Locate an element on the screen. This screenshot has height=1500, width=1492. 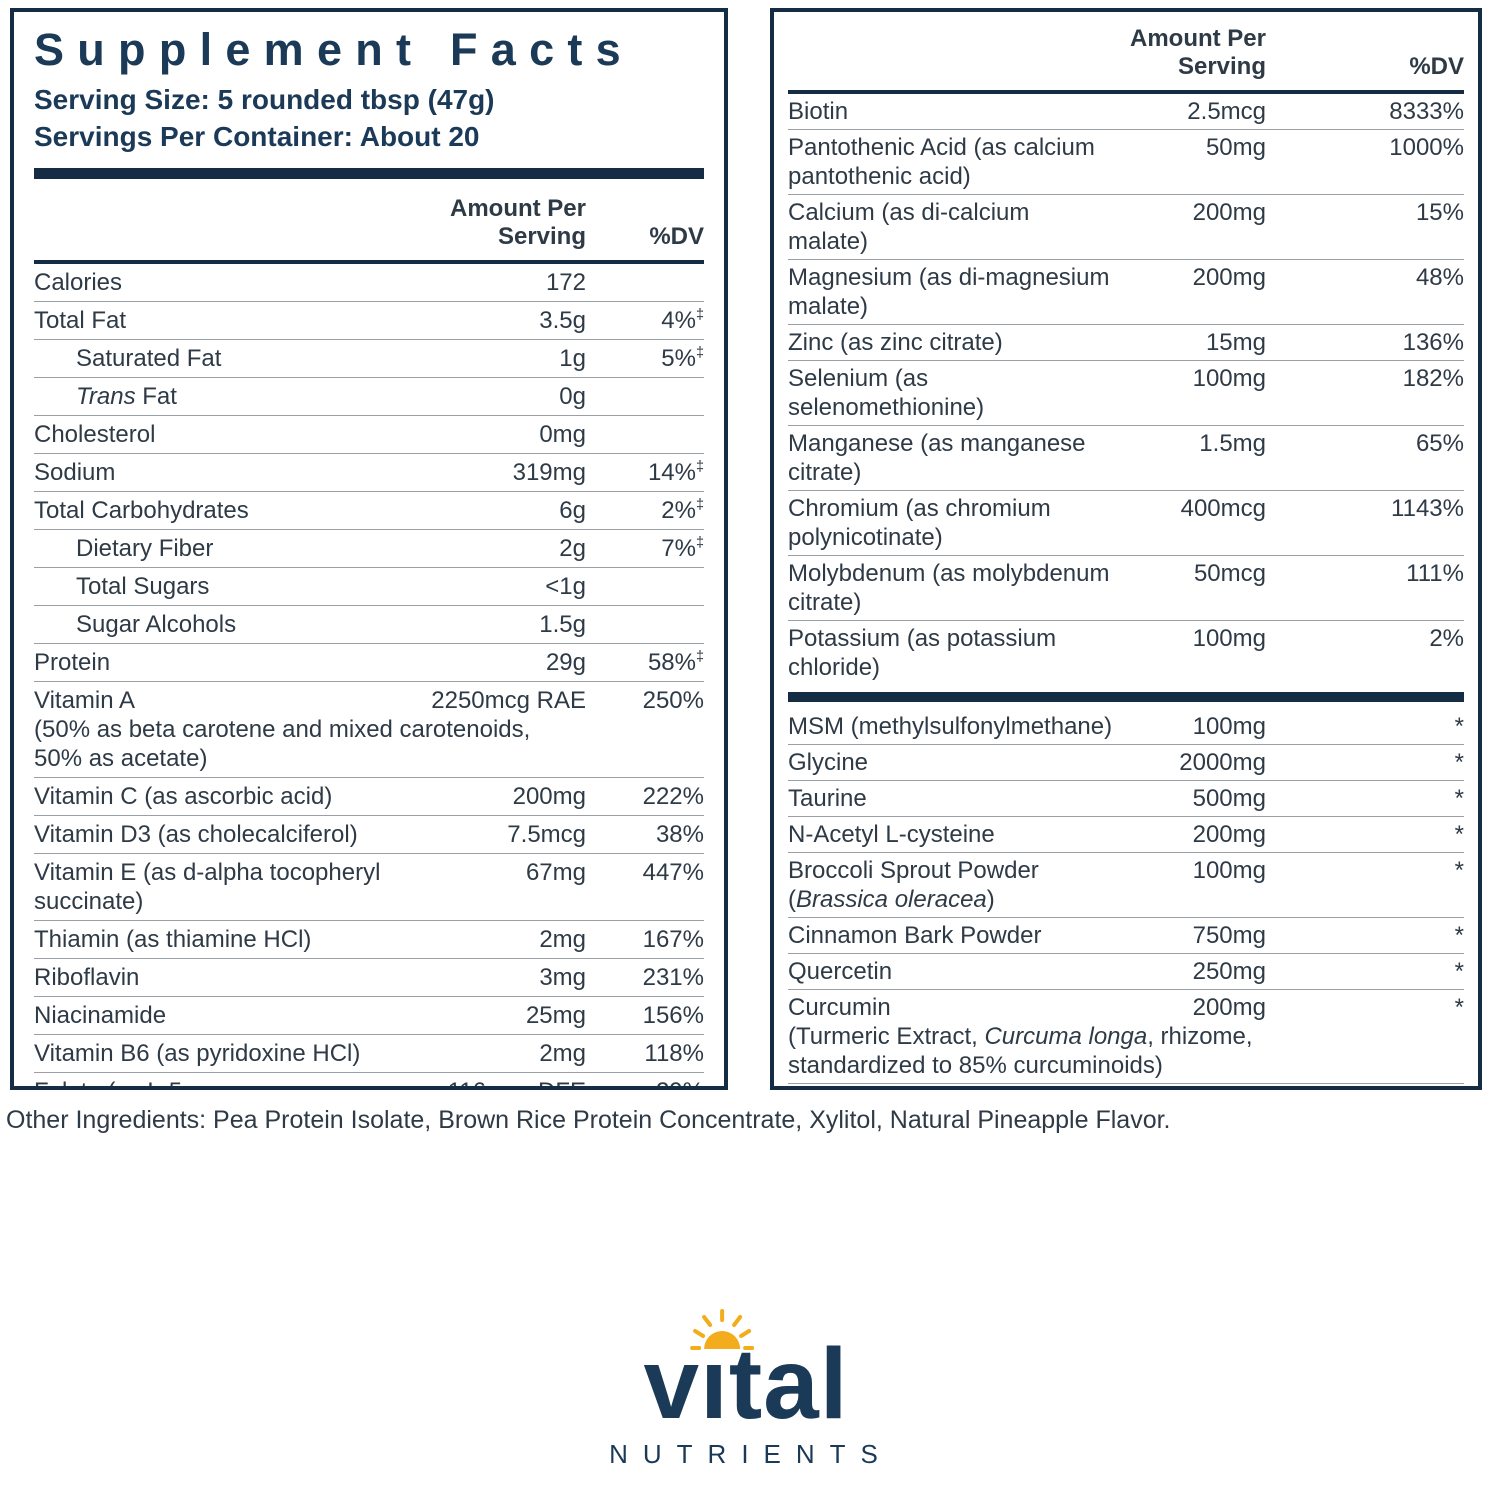
dv-cell: 167% is located at coordinates (673, 939).